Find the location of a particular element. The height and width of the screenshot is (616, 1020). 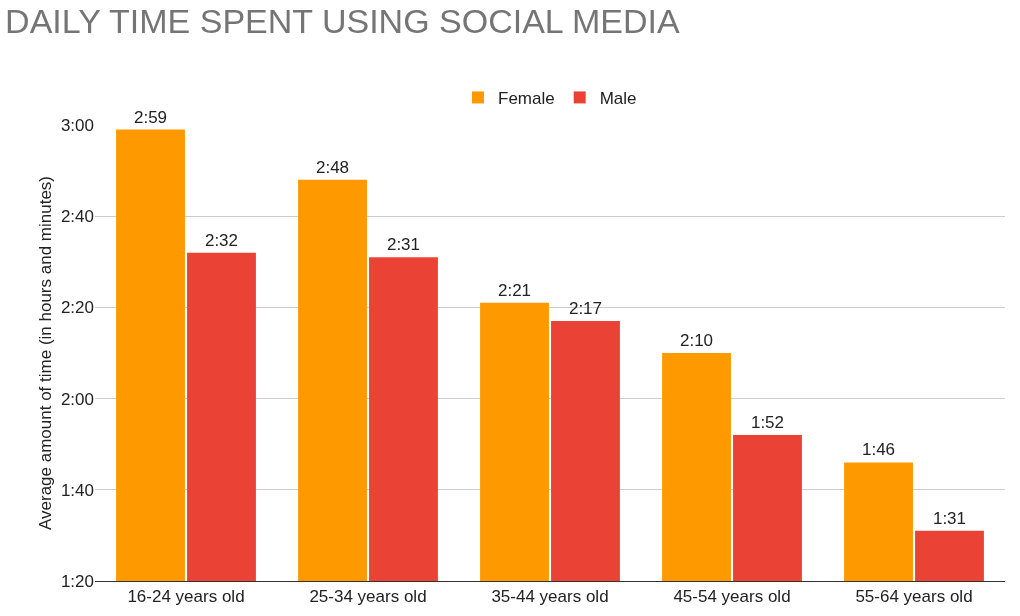

data-label: 2:59 is located at coordinates (150, 117).